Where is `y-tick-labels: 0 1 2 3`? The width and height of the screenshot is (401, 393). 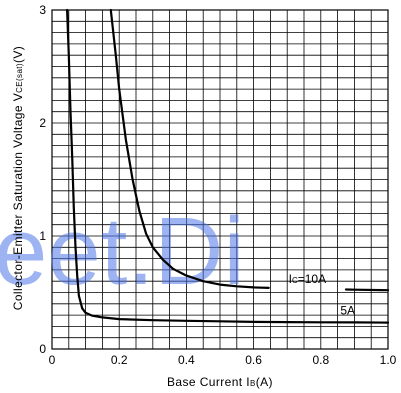 y-tick-labels: 0 1 2 3 is located at coordinates (42, 179).